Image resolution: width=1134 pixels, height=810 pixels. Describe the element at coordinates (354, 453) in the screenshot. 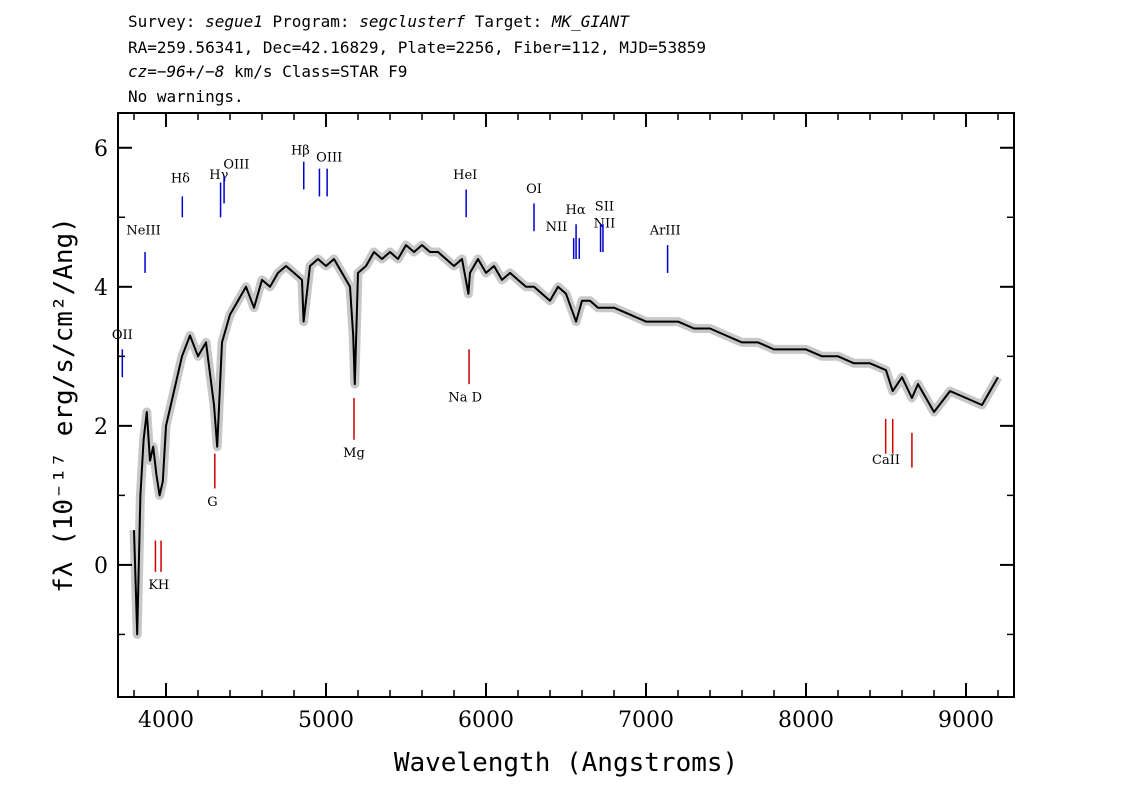

I see `spectral-line-label: Mg` at that location.